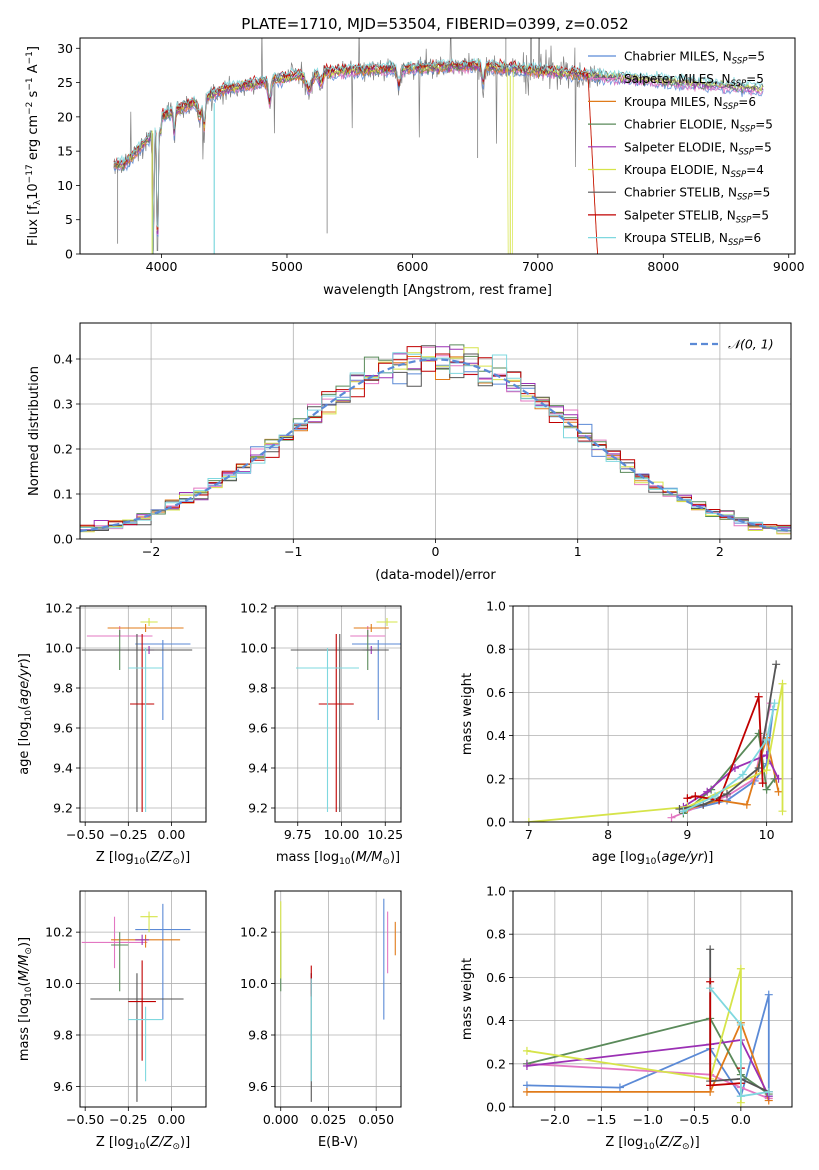 This screenshot has height=1170, width=819. What do you see at coordinates (413, 266) in the screenshot?
I see `x-tick-label: 6000` at bounding box center [413, 266].